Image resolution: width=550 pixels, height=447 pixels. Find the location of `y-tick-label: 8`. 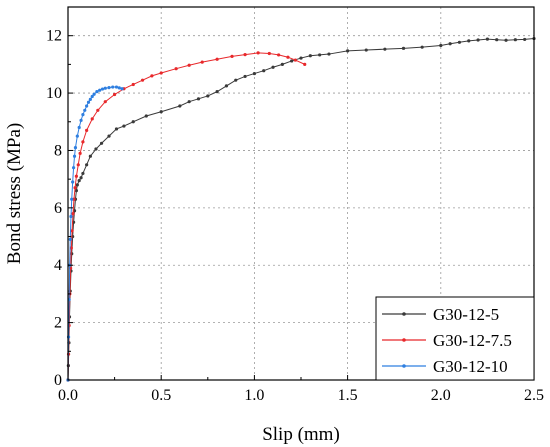

y-tick-label: 8 is located at coordinates (58, 150).